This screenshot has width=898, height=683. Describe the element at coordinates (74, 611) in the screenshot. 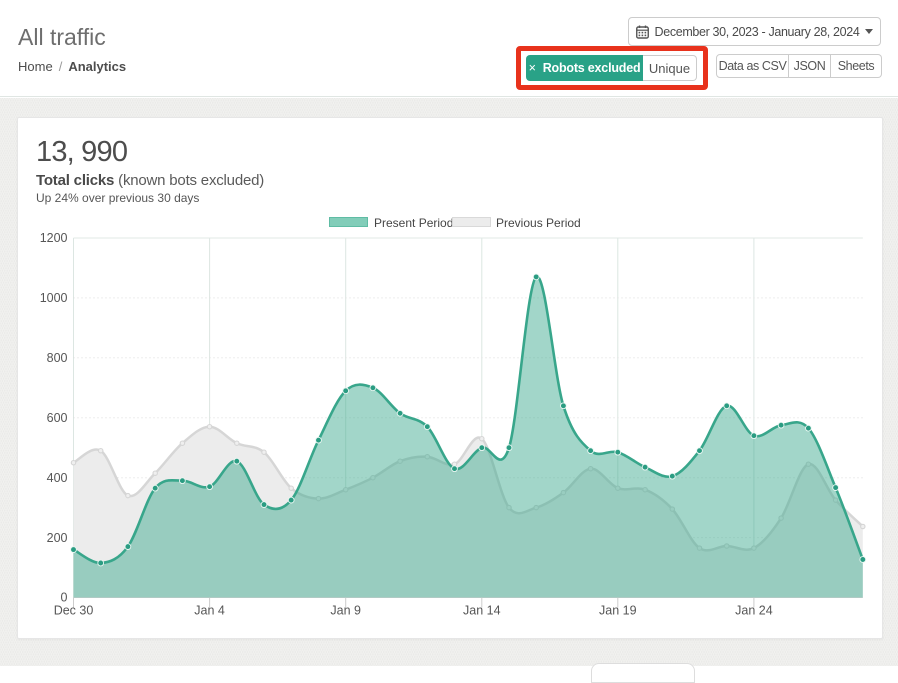

I see `svg-text: Dec 30` at that location.